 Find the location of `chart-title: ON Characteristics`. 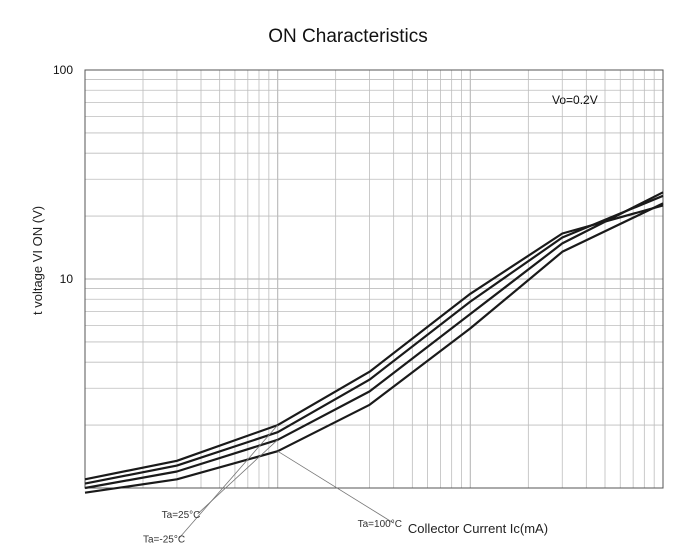

chart-title: ON Characteristics is located at coordinates (347, 36).